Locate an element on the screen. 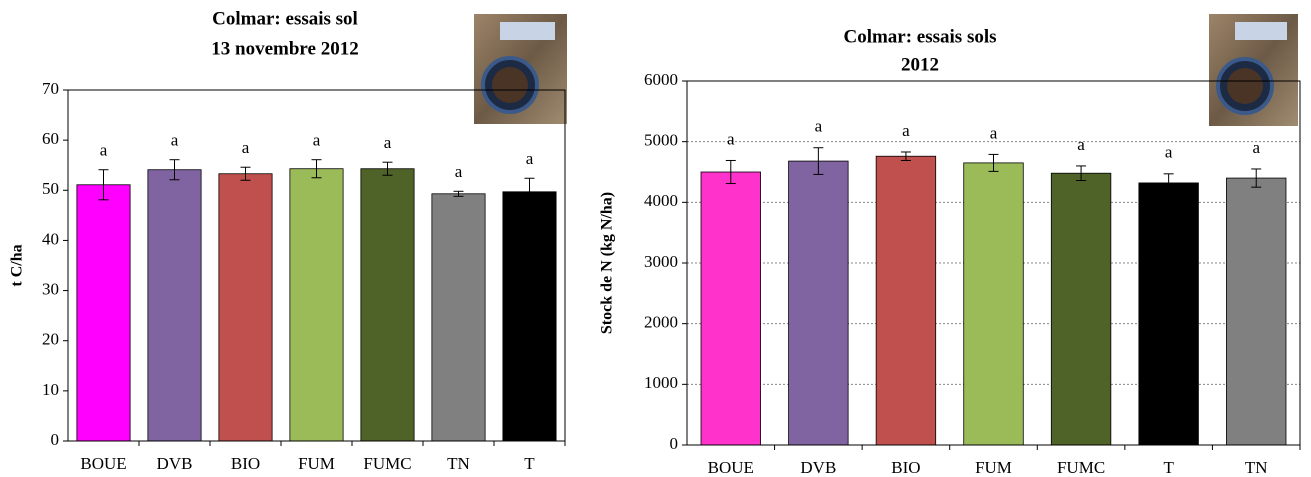 Image resolution: width=1311 pixels, height=477 pixels. chart-title: 13 novembre 2012 is located at coordinates (284, 48).